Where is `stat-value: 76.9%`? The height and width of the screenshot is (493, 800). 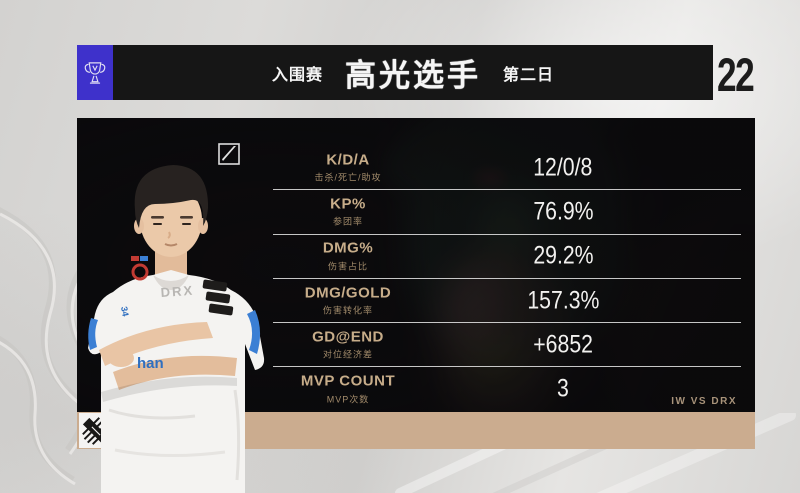 stat-value: 76.9% is located at coordinates (563, 211).